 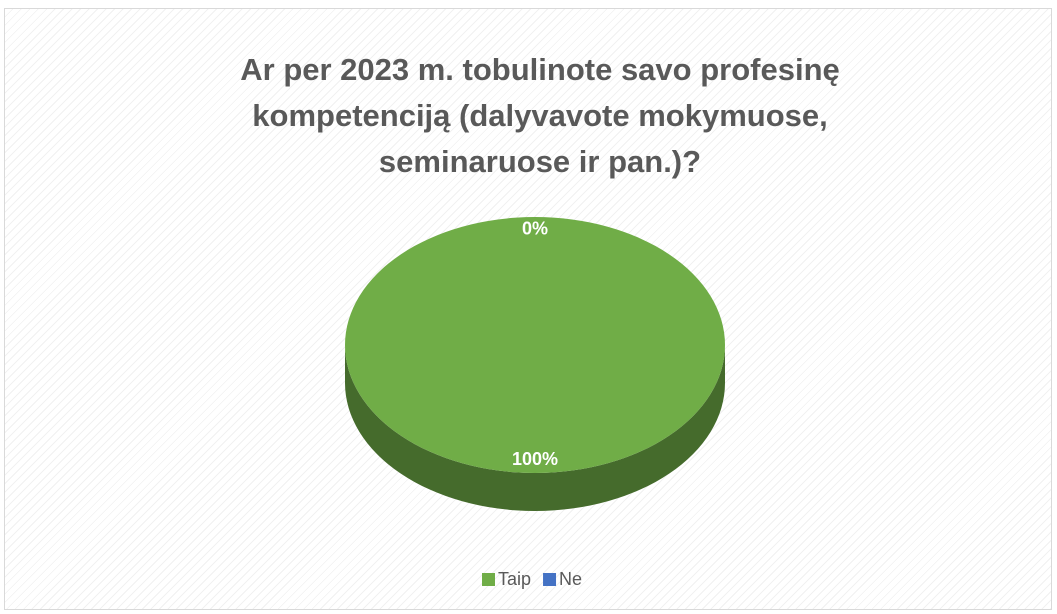 What do you see at coordinates (535, 428) in the screenshot?
I see `pie-side` at bounding box center [535, 428].